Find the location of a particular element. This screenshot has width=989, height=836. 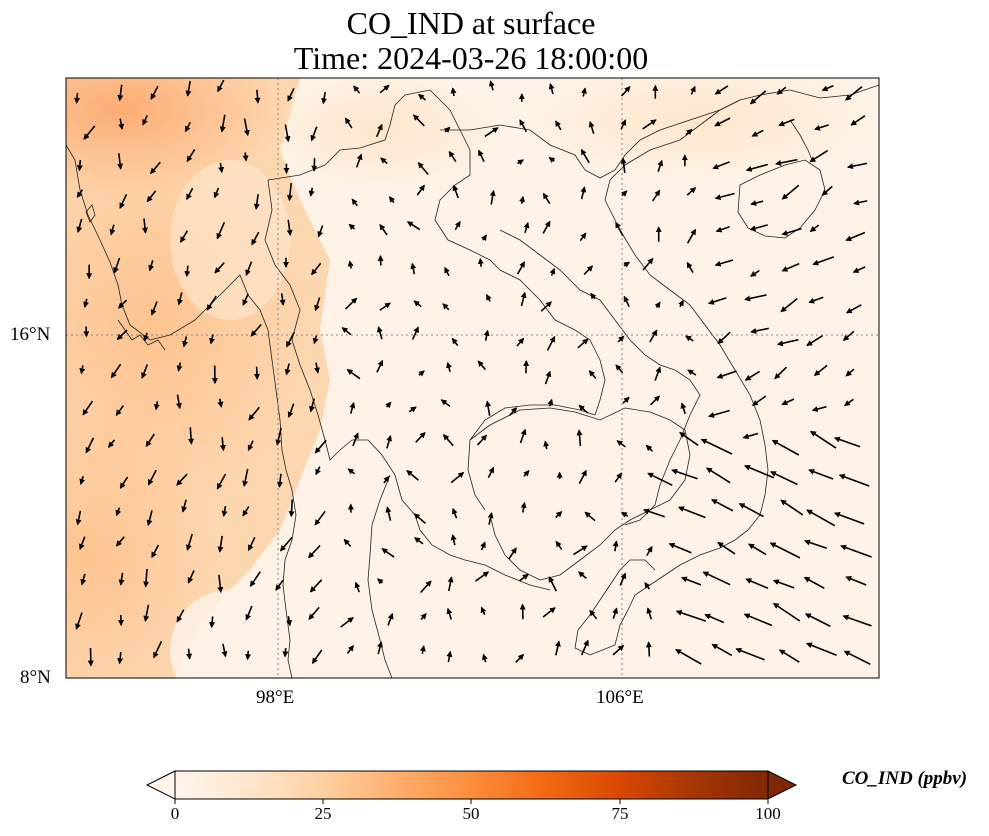

colorbar is located at coordinates (471, 787).